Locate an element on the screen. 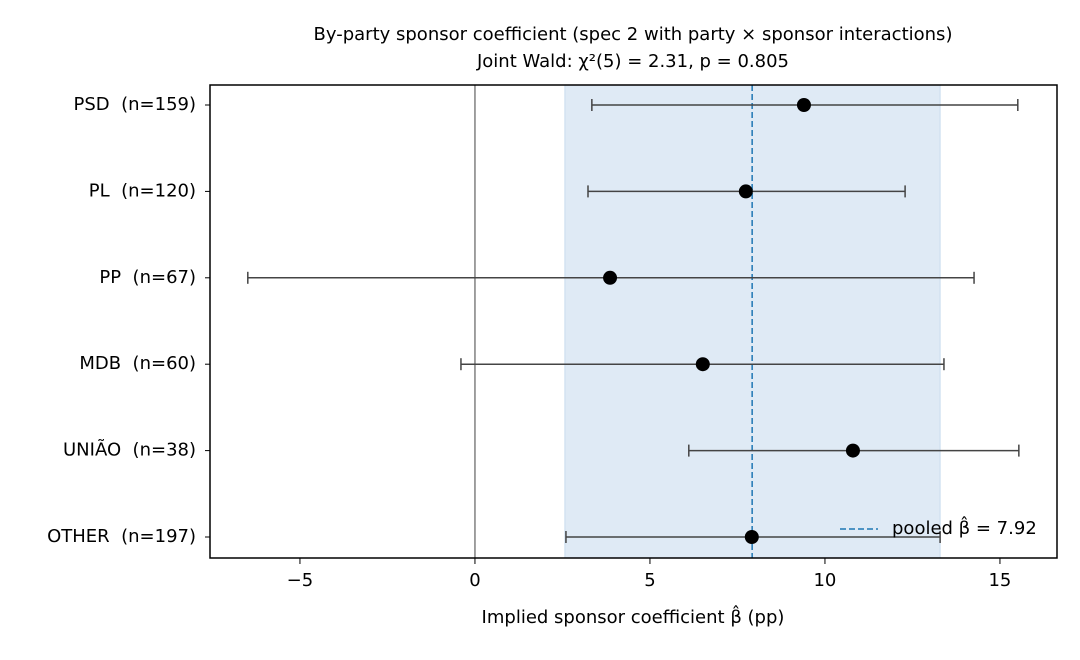 The image size is (1080, 660). y-tick-label: OTHER (n=197) is located at coordinates (121, 536).